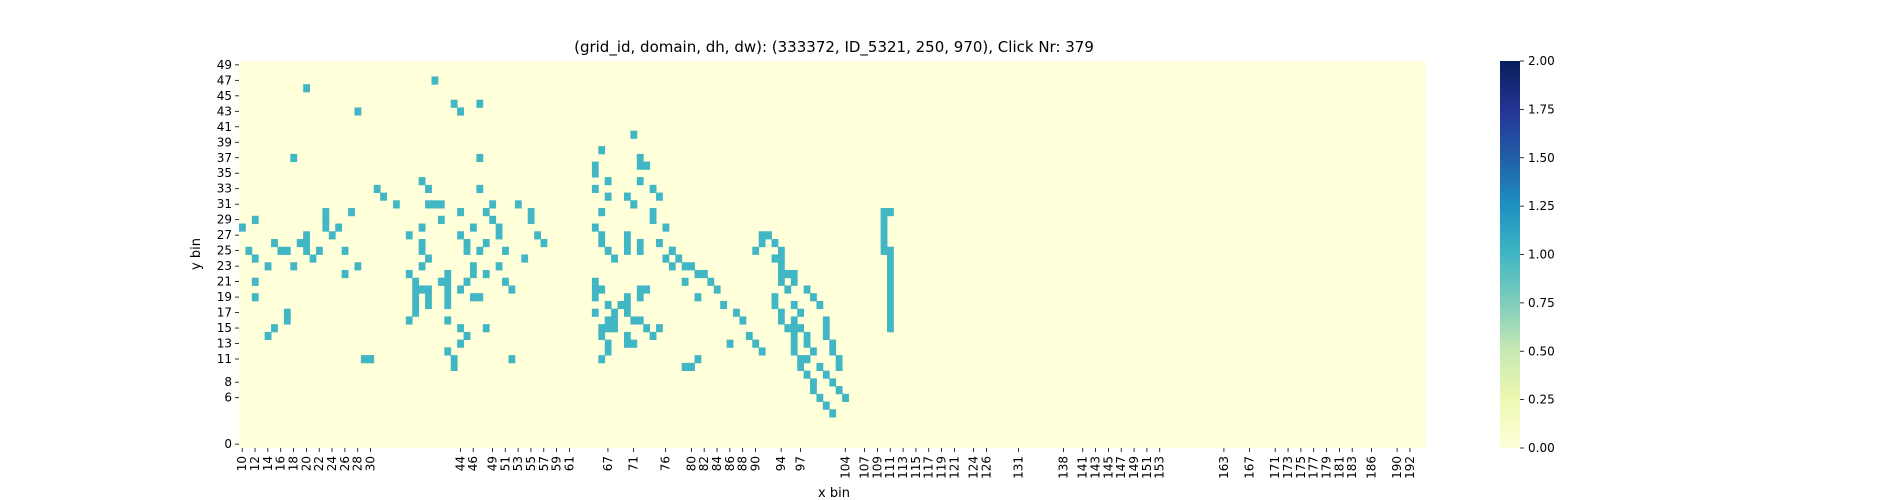 The width and height of the screenshot is (1900, 500). What do you see at coordinates (1410, 467) in the screenshot?
I see `x-tick-label: 192` at bounding box center [1410, 467].